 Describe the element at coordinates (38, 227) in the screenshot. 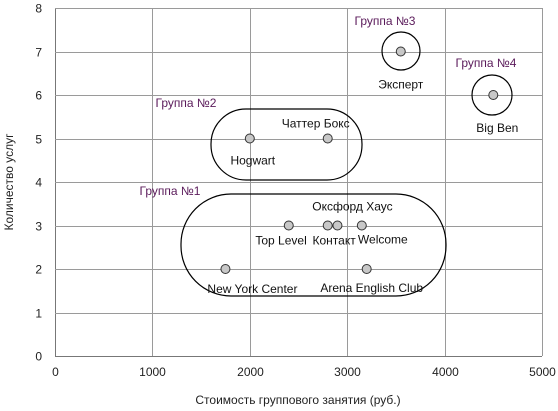

I see `y-tick-label: 3` at that location.